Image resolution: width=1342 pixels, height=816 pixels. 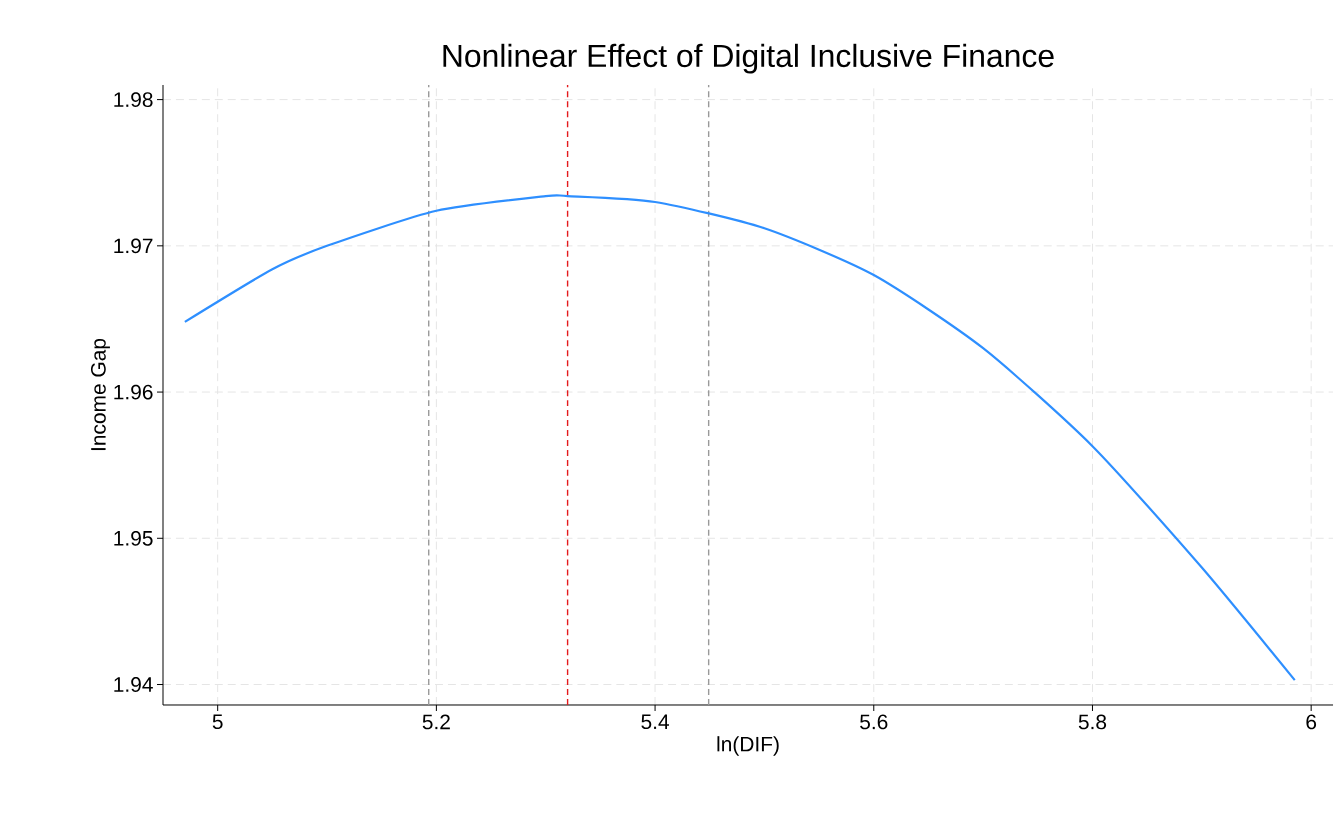 I want to click on y-tick-label: 1.98, so click(x=133, y=100).